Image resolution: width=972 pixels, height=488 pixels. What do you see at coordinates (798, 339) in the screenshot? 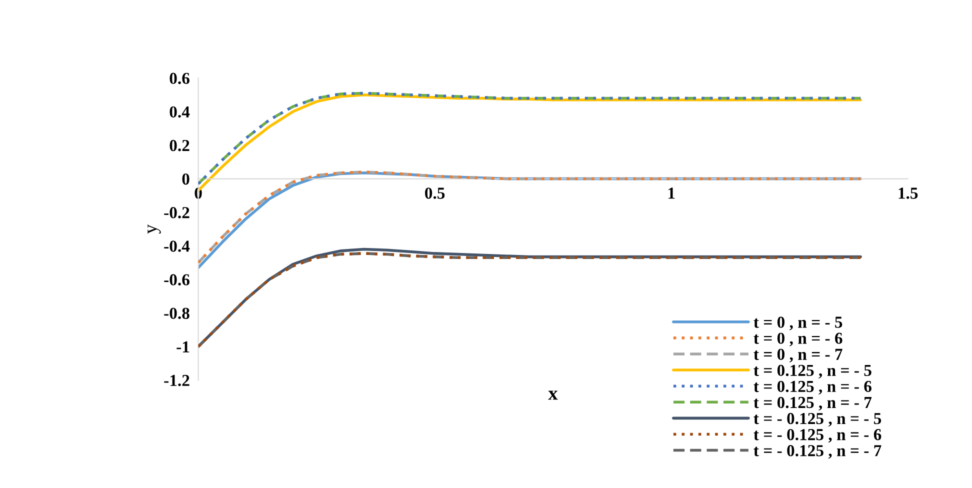
I see `legend-label: t = 0 , n = - 6` at bounding box center [798, 339].